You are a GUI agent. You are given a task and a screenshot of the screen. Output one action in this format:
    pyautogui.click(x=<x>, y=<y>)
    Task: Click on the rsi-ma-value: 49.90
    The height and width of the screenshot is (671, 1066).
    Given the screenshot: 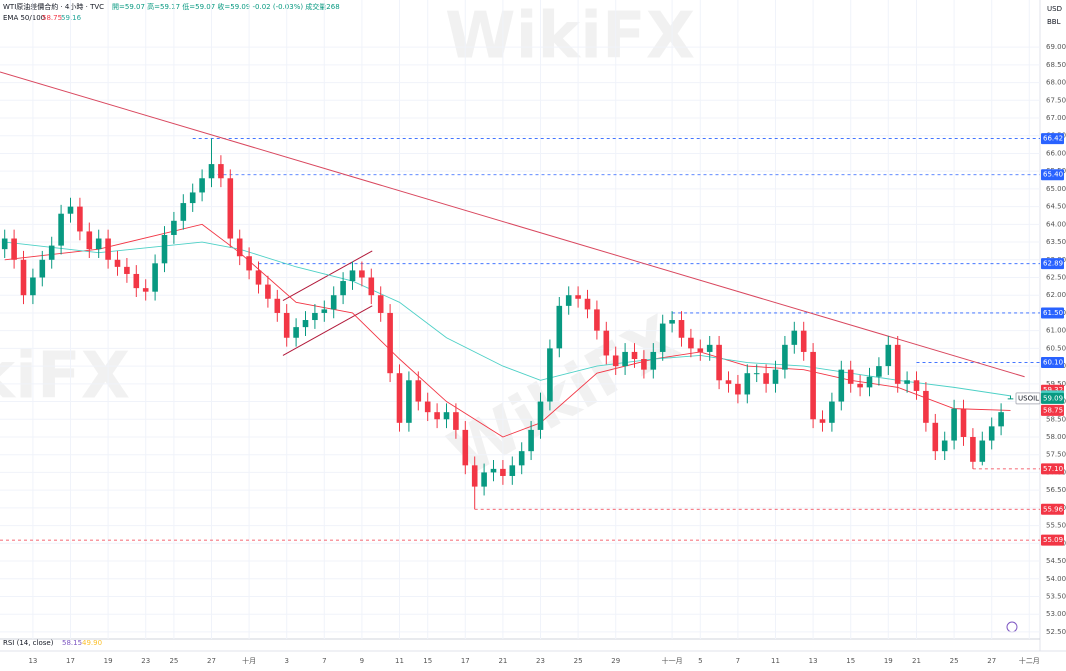 What is the action you would take?
    pyautogui.click(x=92, y=643)
    